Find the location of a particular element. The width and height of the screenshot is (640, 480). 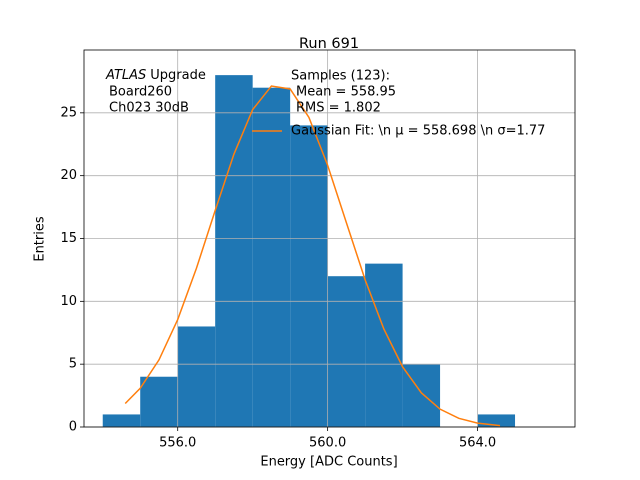

y-tick-label: 25 is located at coordinates (68, 112).